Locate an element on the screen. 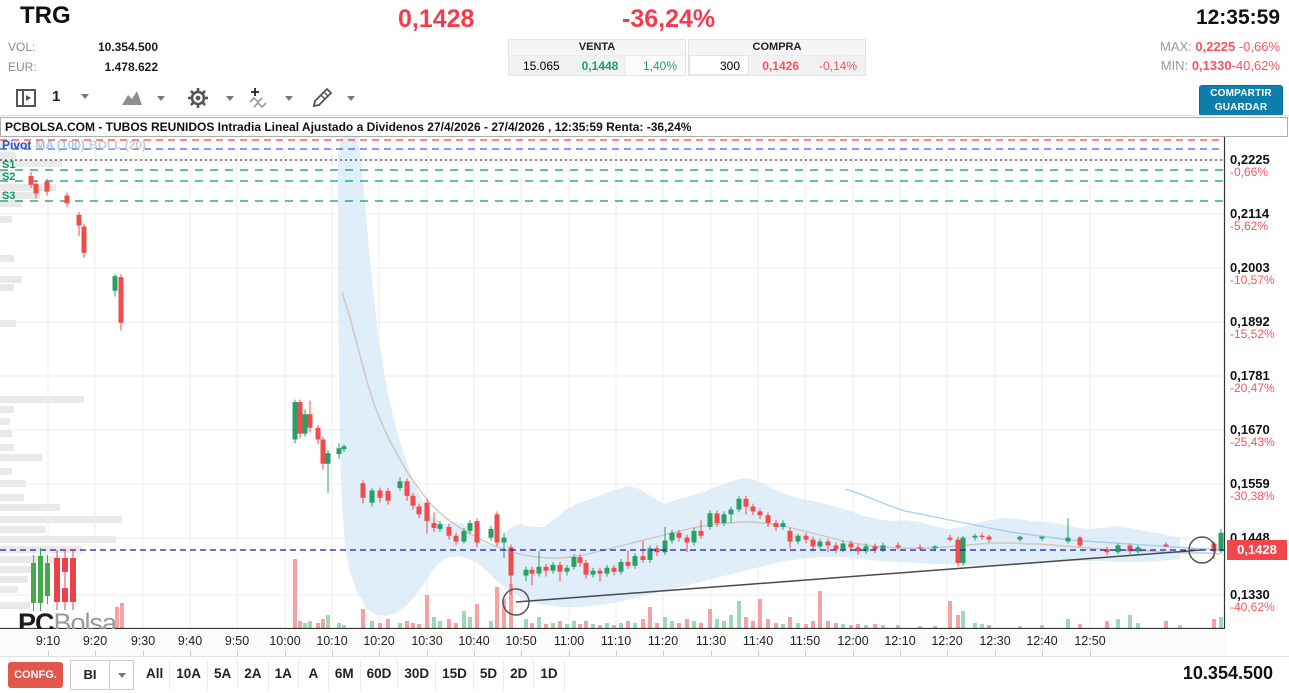 This screenshot has width=1289, height=693. max-value: 0,2225 is located at coordinates (1215, 46).